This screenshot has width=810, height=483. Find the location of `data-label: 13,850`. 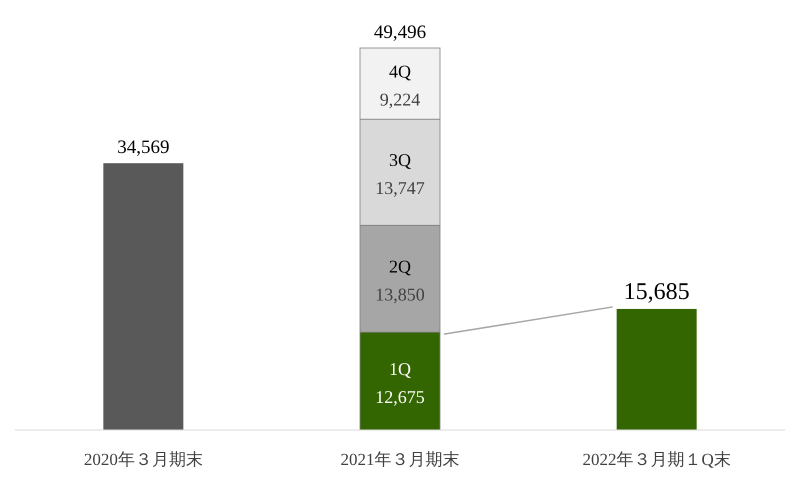

data-label: 13,850 is located at coordinates (400, 294).